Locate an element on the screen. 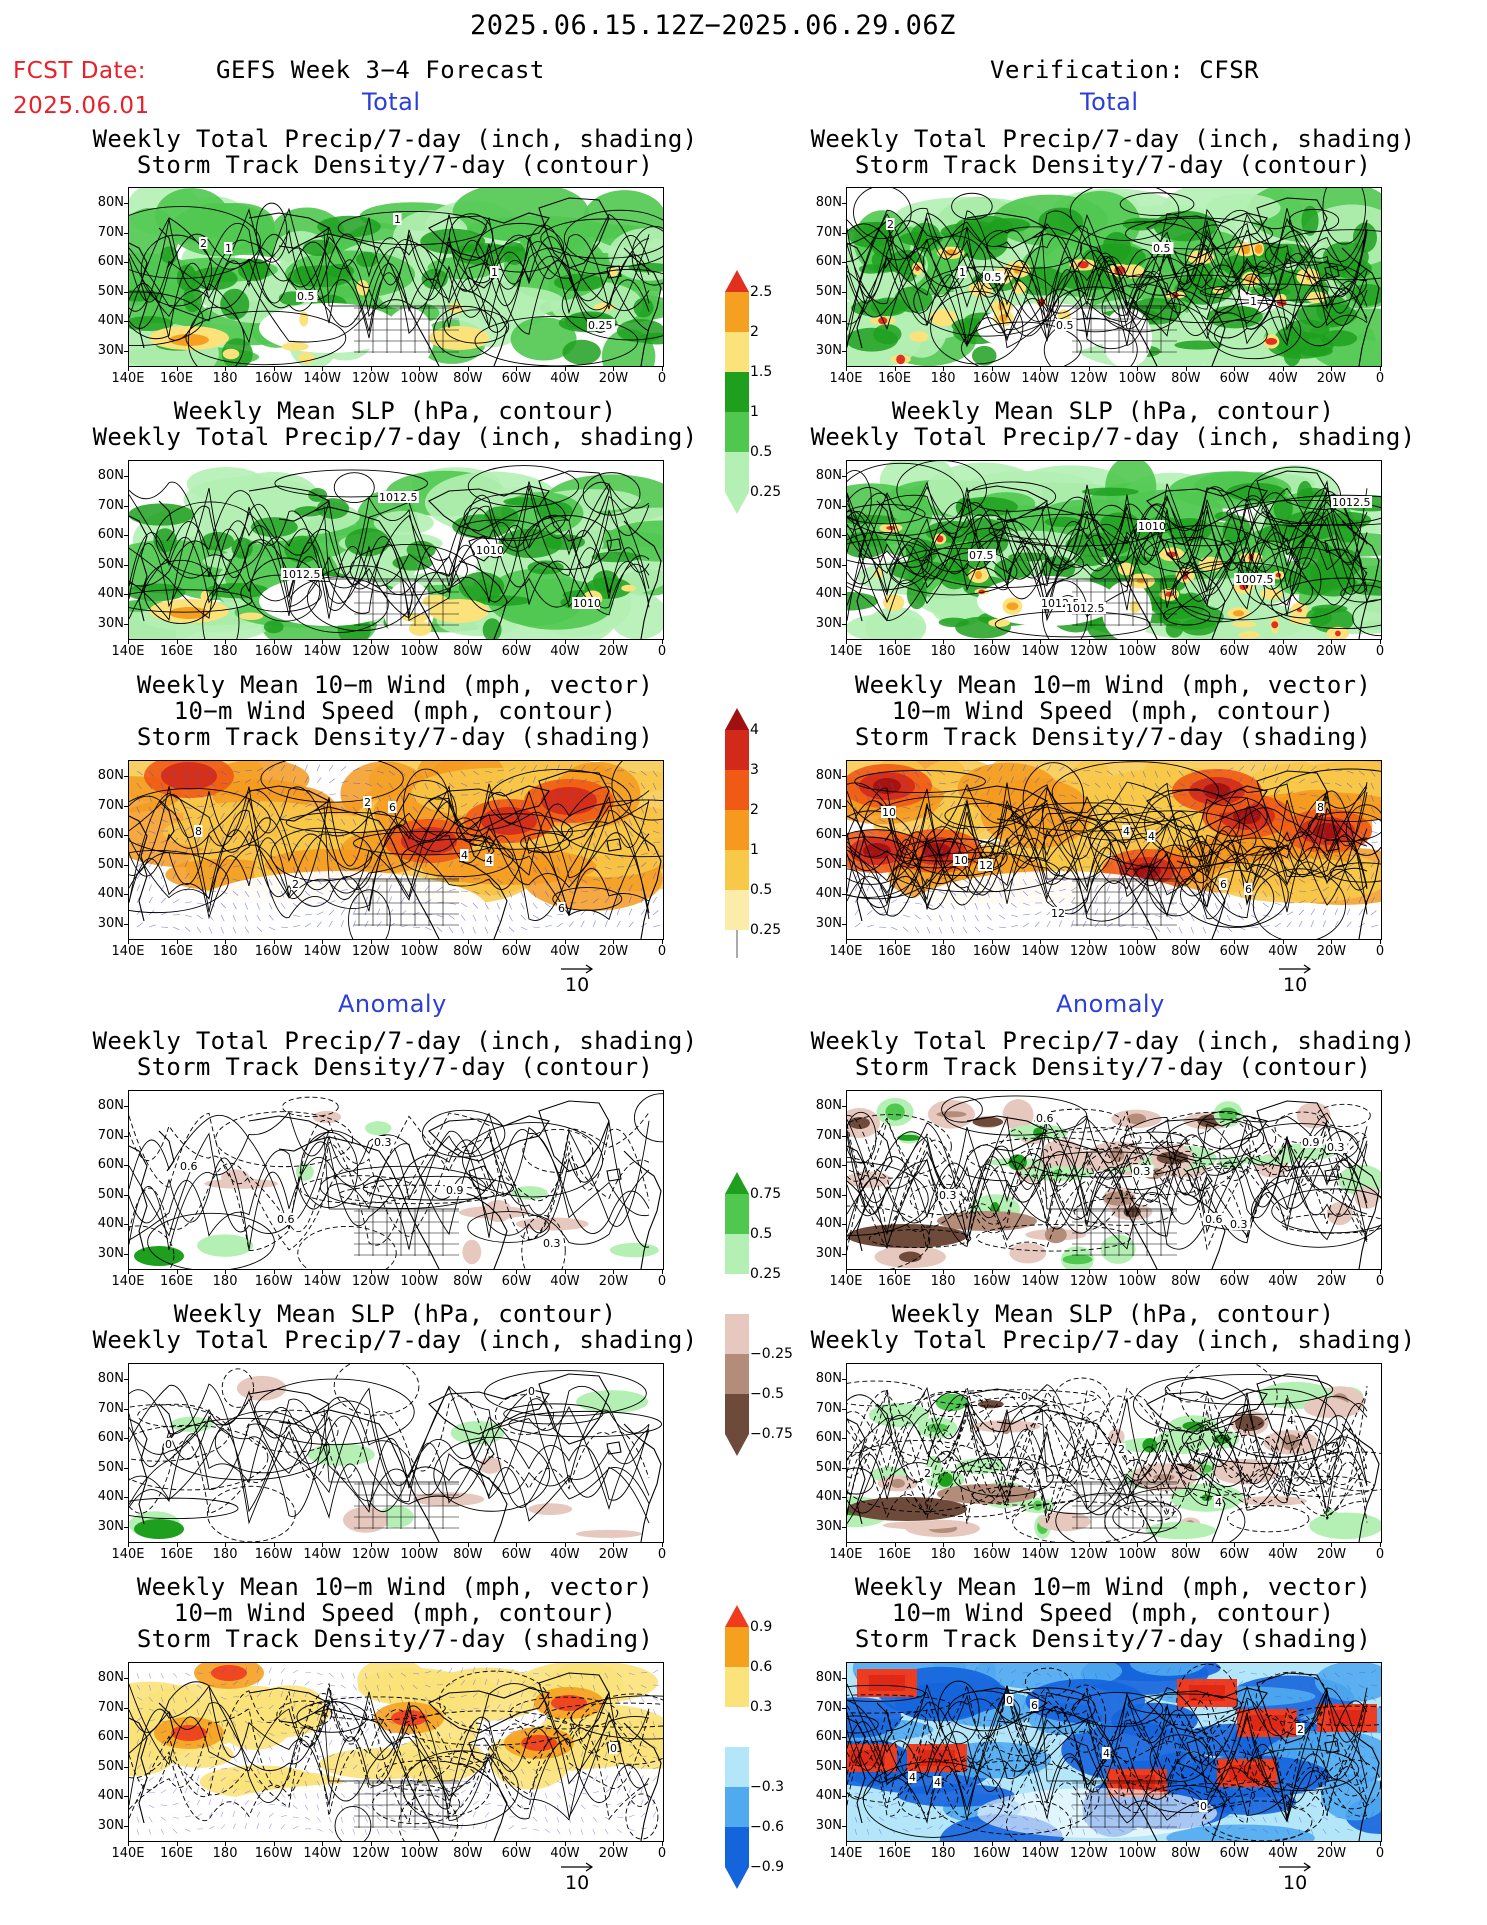  lon-label: 100W is located at coordinates (1137, 651).